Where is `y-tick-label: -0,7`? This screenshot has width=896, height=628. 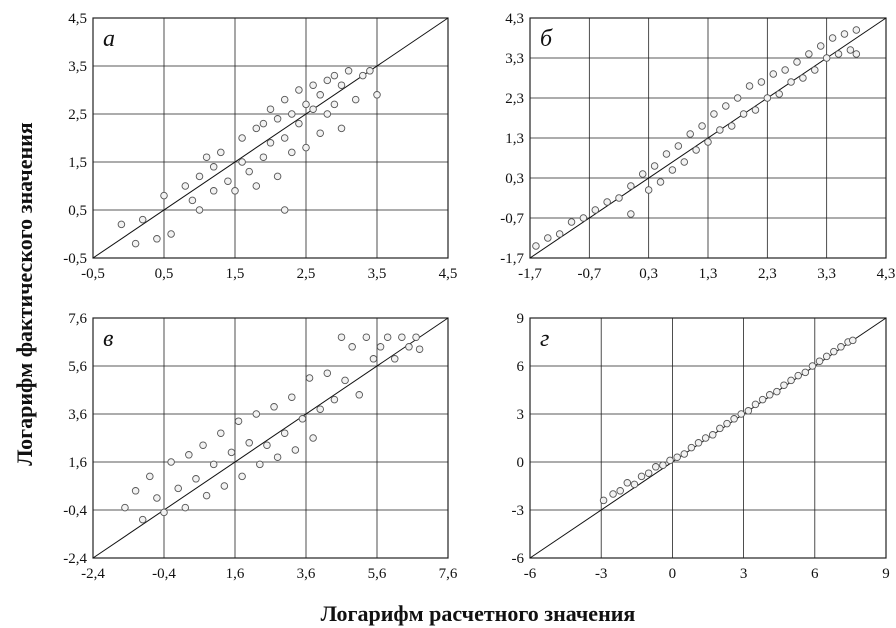
y-tick-label: -0,7 is located at coordinates (512, 219).